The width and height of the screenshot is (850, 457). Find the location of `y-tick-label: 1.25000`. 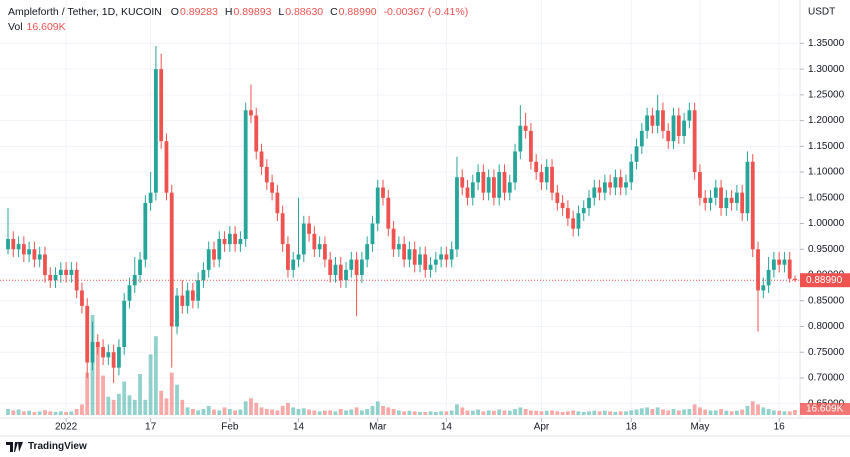

y-tick-label: 1.25000 is located at coordinates (826, 94).